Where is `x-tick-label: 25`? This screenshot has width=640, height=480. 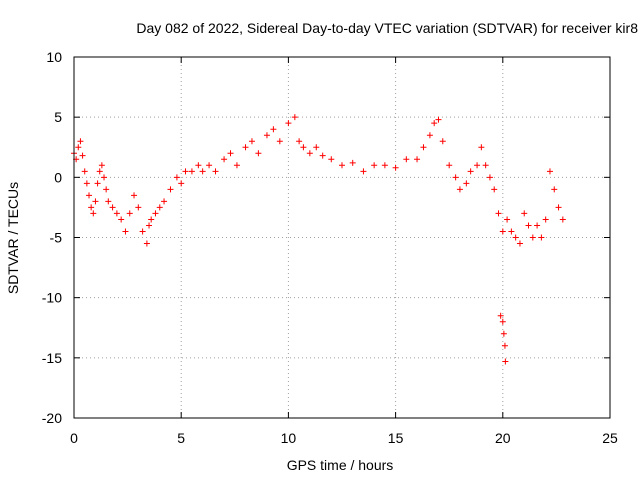
x-tick-label: 25 is located at coordinates (610, 438).